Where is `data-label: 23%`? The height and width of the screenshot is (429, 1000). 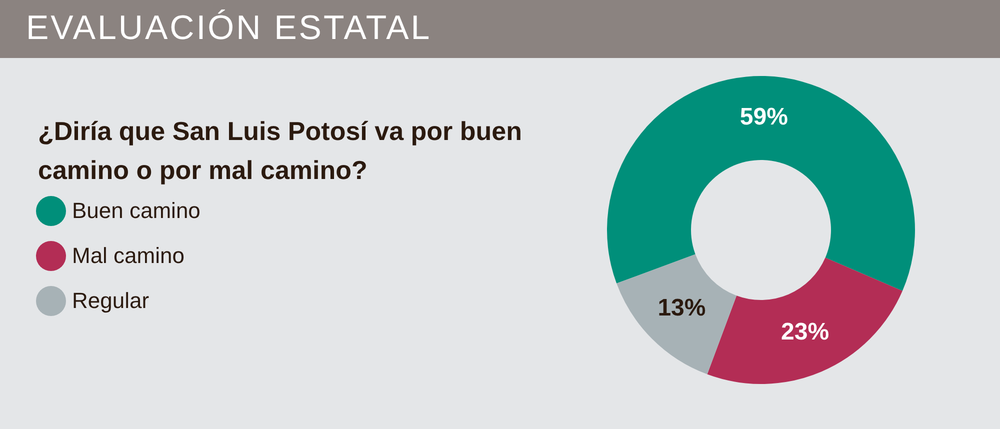 data-label: 23% is located at coordinates (805, 332).